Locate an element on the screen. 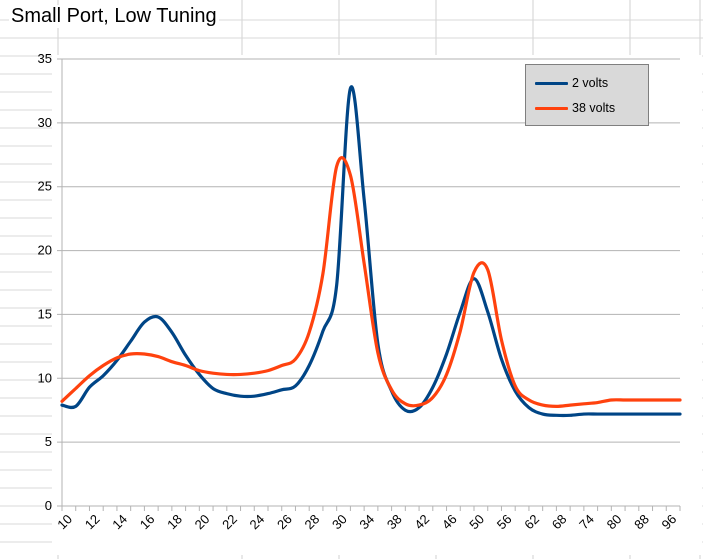  legend-item-38-volts: 38 volts is located at coordinates (575, 108).